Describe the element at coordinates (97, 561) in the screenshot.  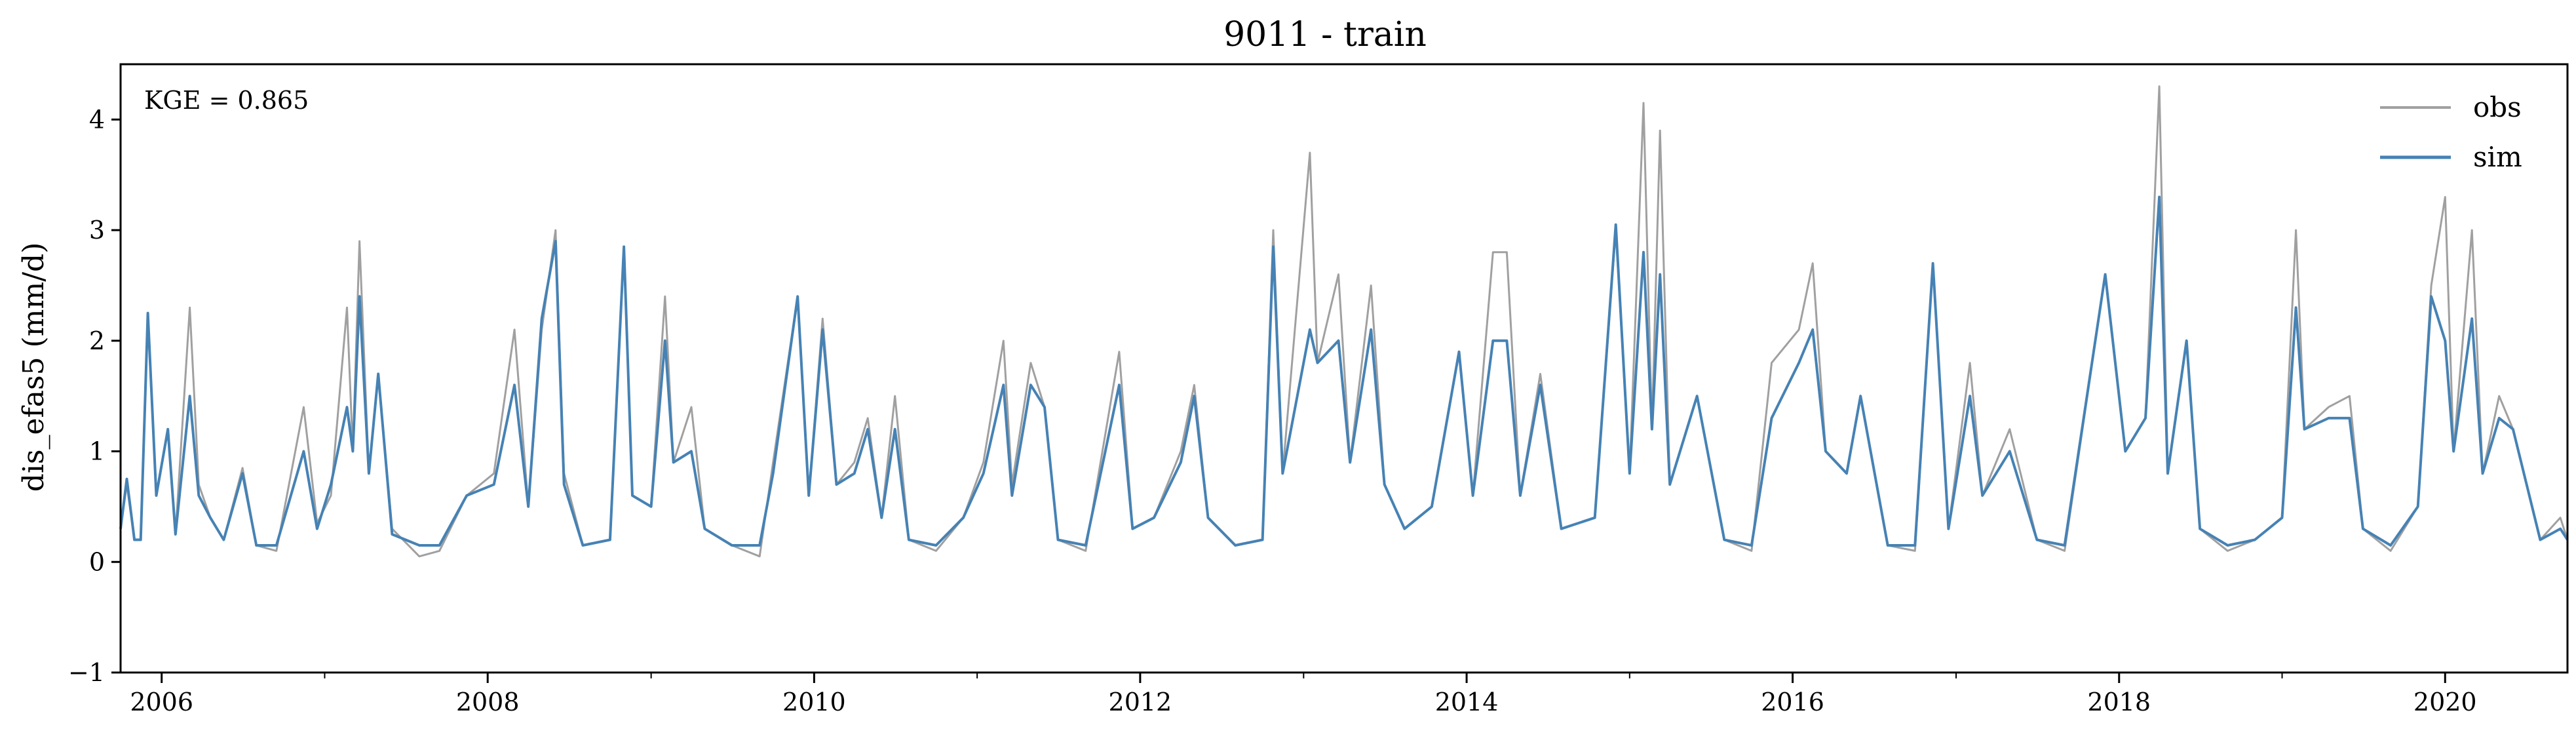
I see `y-tick-label: 0` at that location.